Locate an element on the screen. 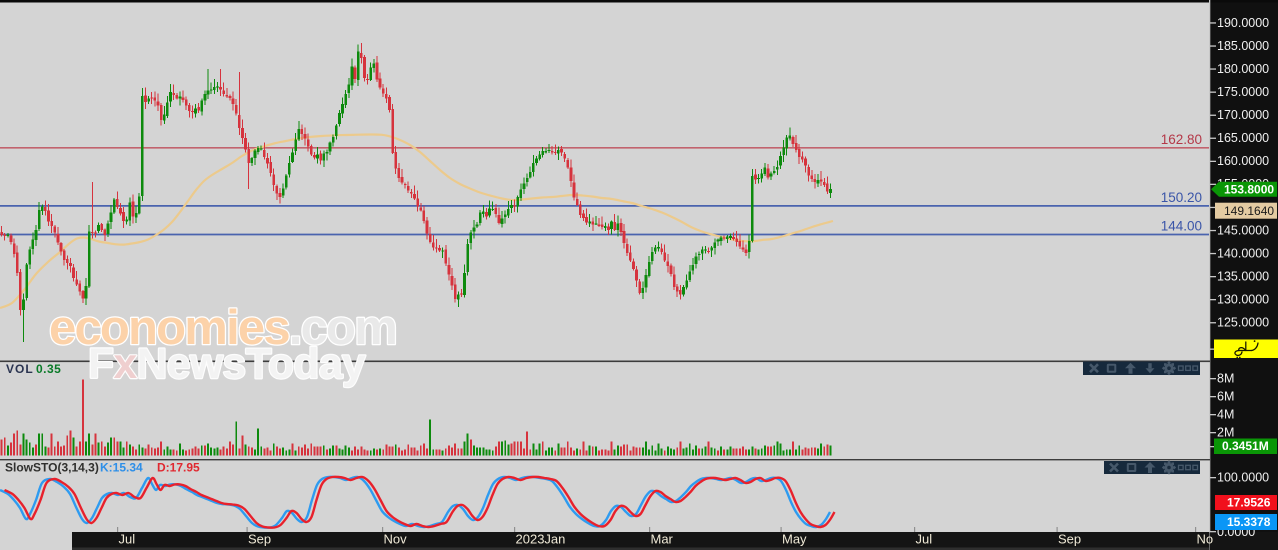  svg-text: 100.0000 is located at coordinates (1243, 478).